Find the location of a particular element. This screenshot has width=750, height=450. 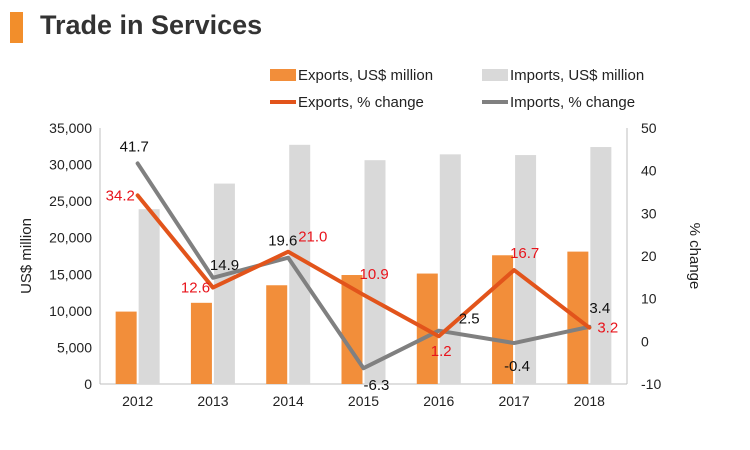

legend-imports-pct-label: Imports, % change is located at coordinates (572, 102).